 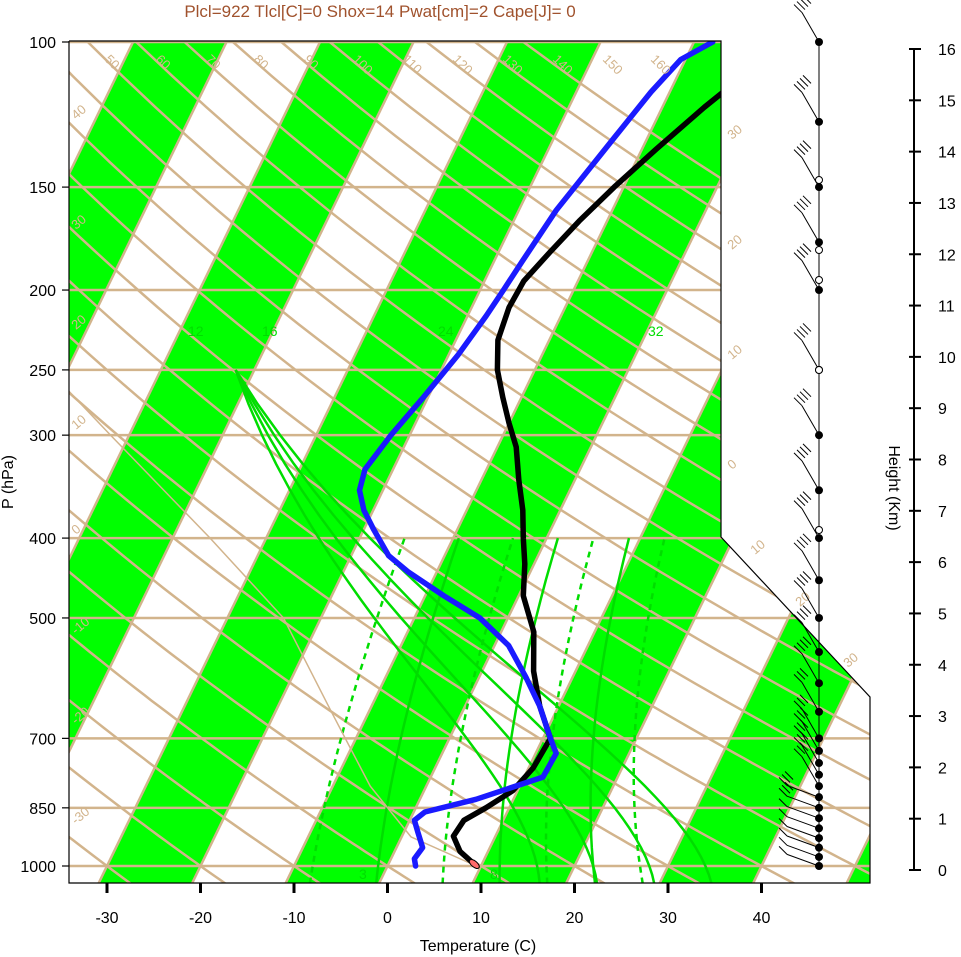 What do you see at coordinates (494, 874) in the screenshot?
I see `bottom-label: 8` at bounding box center [494, 874].